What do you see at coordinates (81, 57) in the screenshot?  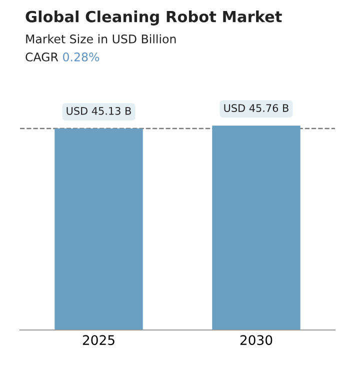 I see `text: 0.28%` at bounding box center [81, 57].